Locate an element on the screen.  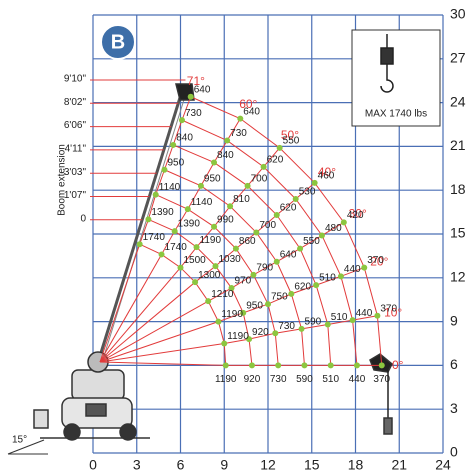
angle-label: 50° is located at coordinates (290, 135).